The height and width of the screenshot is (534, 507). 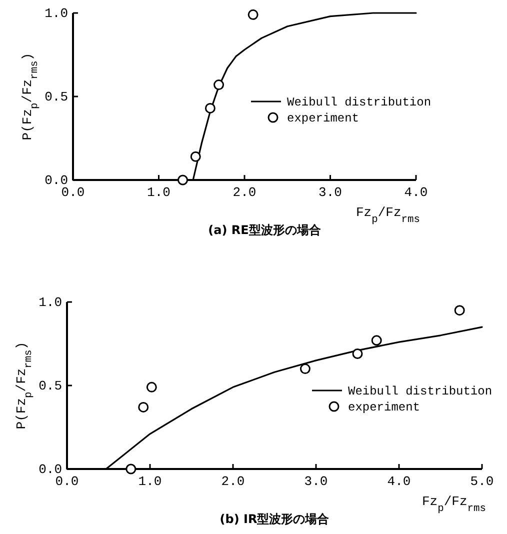 What do you see at coordinates (265, 230) in the screenshot?
I see `text: (a) RE型波形の場合` at bounding box center [265, 230].